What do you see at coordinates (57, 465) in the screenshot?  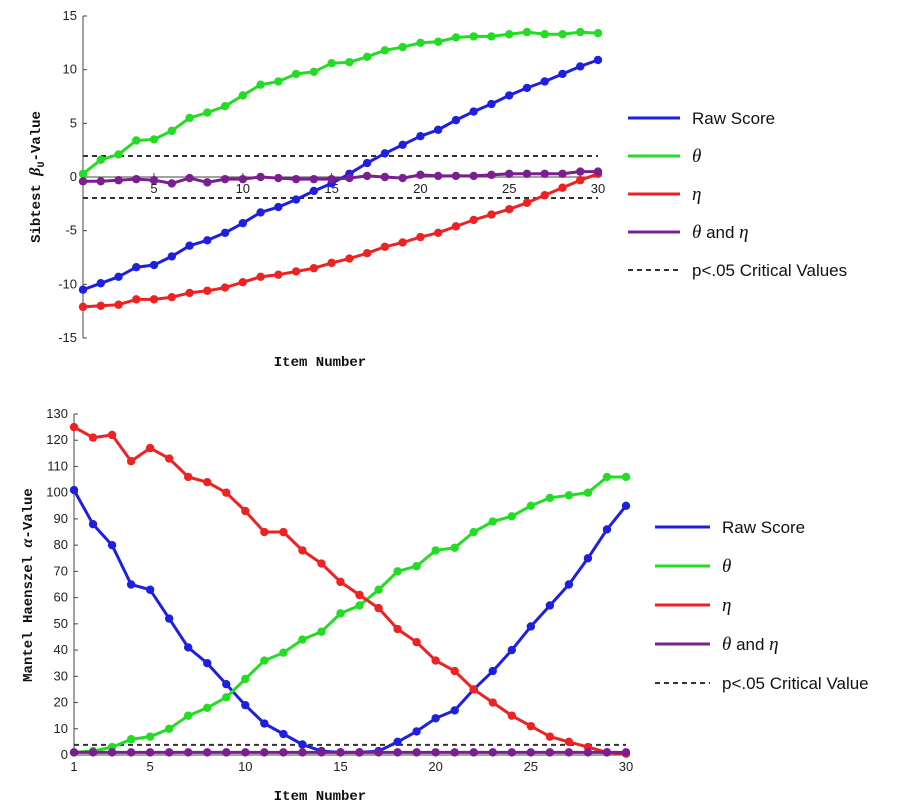 I see `y-tick-label: 110` at bounding box center [57, 465].